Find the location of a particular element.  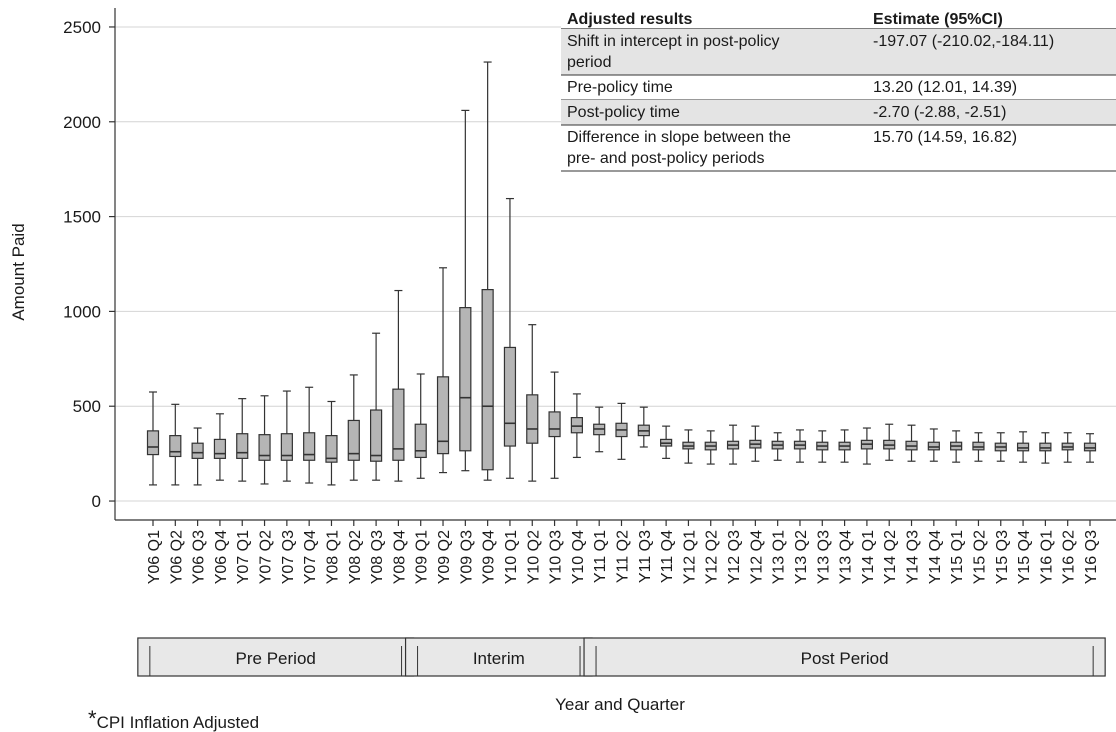

period-bracket: Post Period is located at coordinates (844, 657).